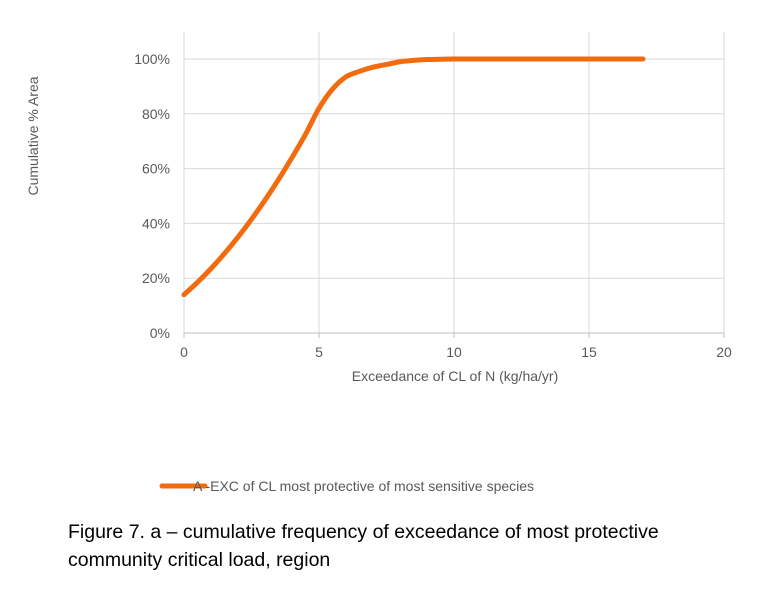  Describe the element at coordinates (455, 376) in the screenshot. I see `x-axis-title: Exceedance of CL of N (kg/ha/yr)` at that location.